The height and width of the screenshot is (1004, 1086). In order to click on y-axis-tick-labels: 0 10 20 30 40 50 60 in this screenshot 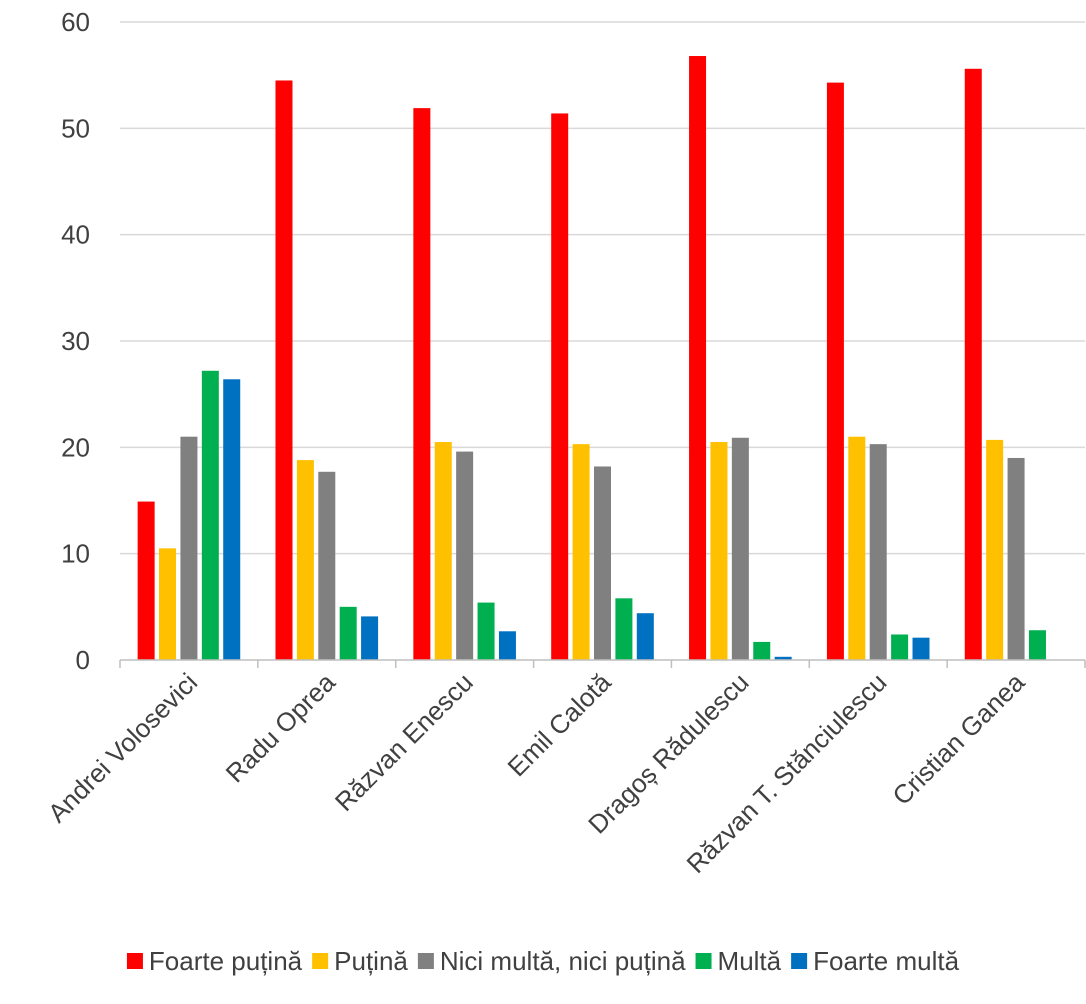, I will do `click(75, 341)`.